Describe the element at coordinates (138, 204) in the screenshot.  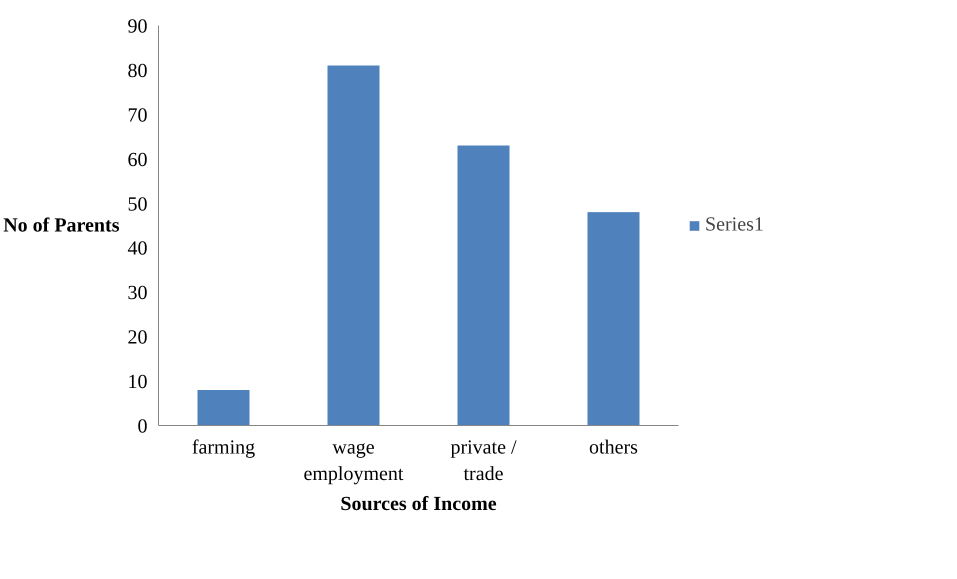
I see `y-tick-label: 50` at that location.